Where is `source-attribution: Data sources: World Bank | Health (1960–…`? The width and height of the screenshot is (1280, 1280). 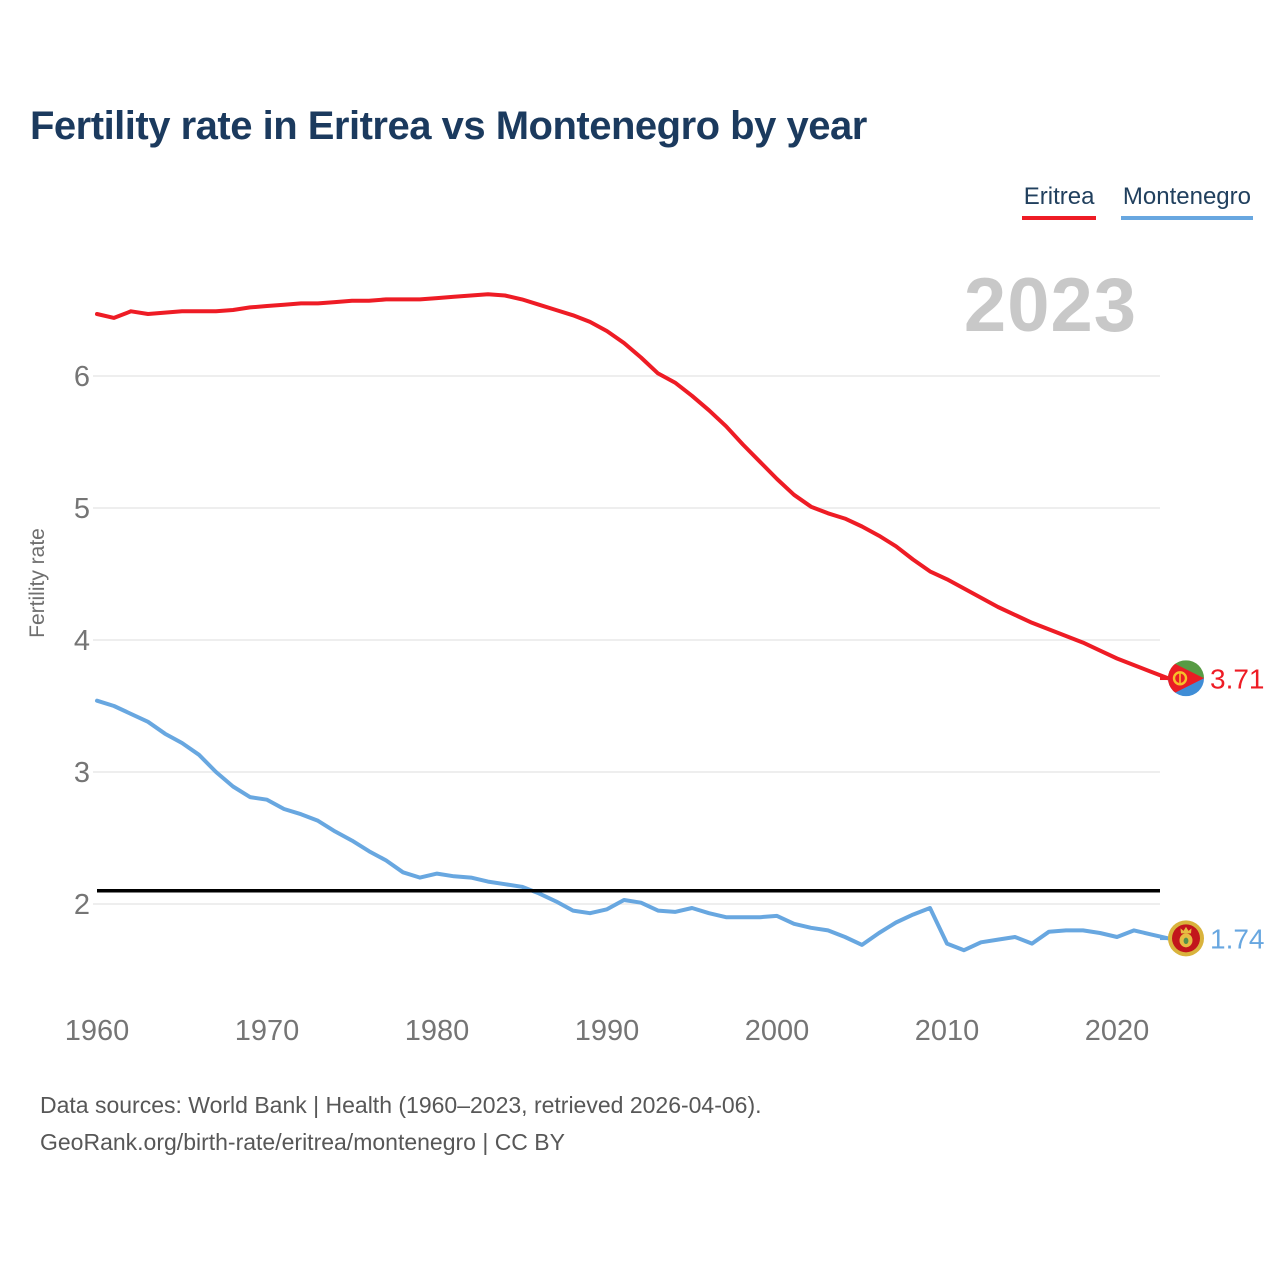
source-attribution: Data sources: World Bank | Health (1960–… is located at coordinates (401, 1124).